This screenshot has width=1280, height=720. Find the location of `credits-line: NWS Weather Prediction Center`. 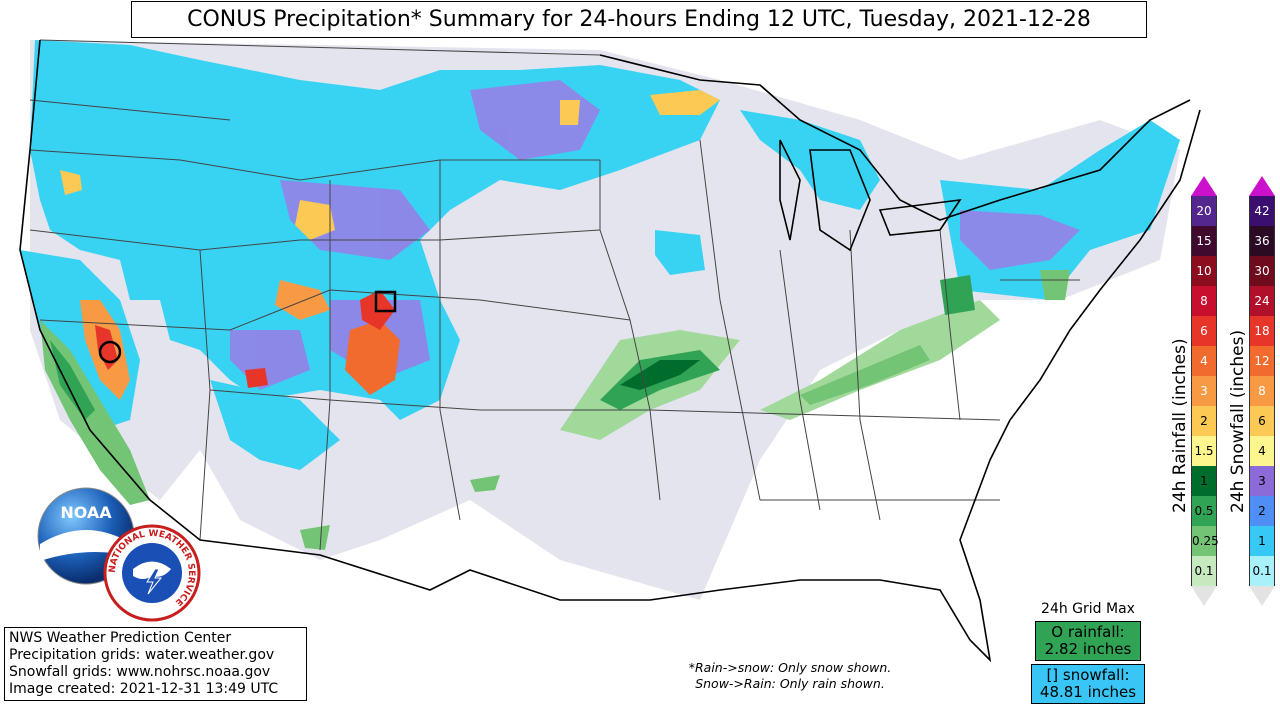

credits-line: NWS Weather Prediction Center is located at coordinates (120, 638).